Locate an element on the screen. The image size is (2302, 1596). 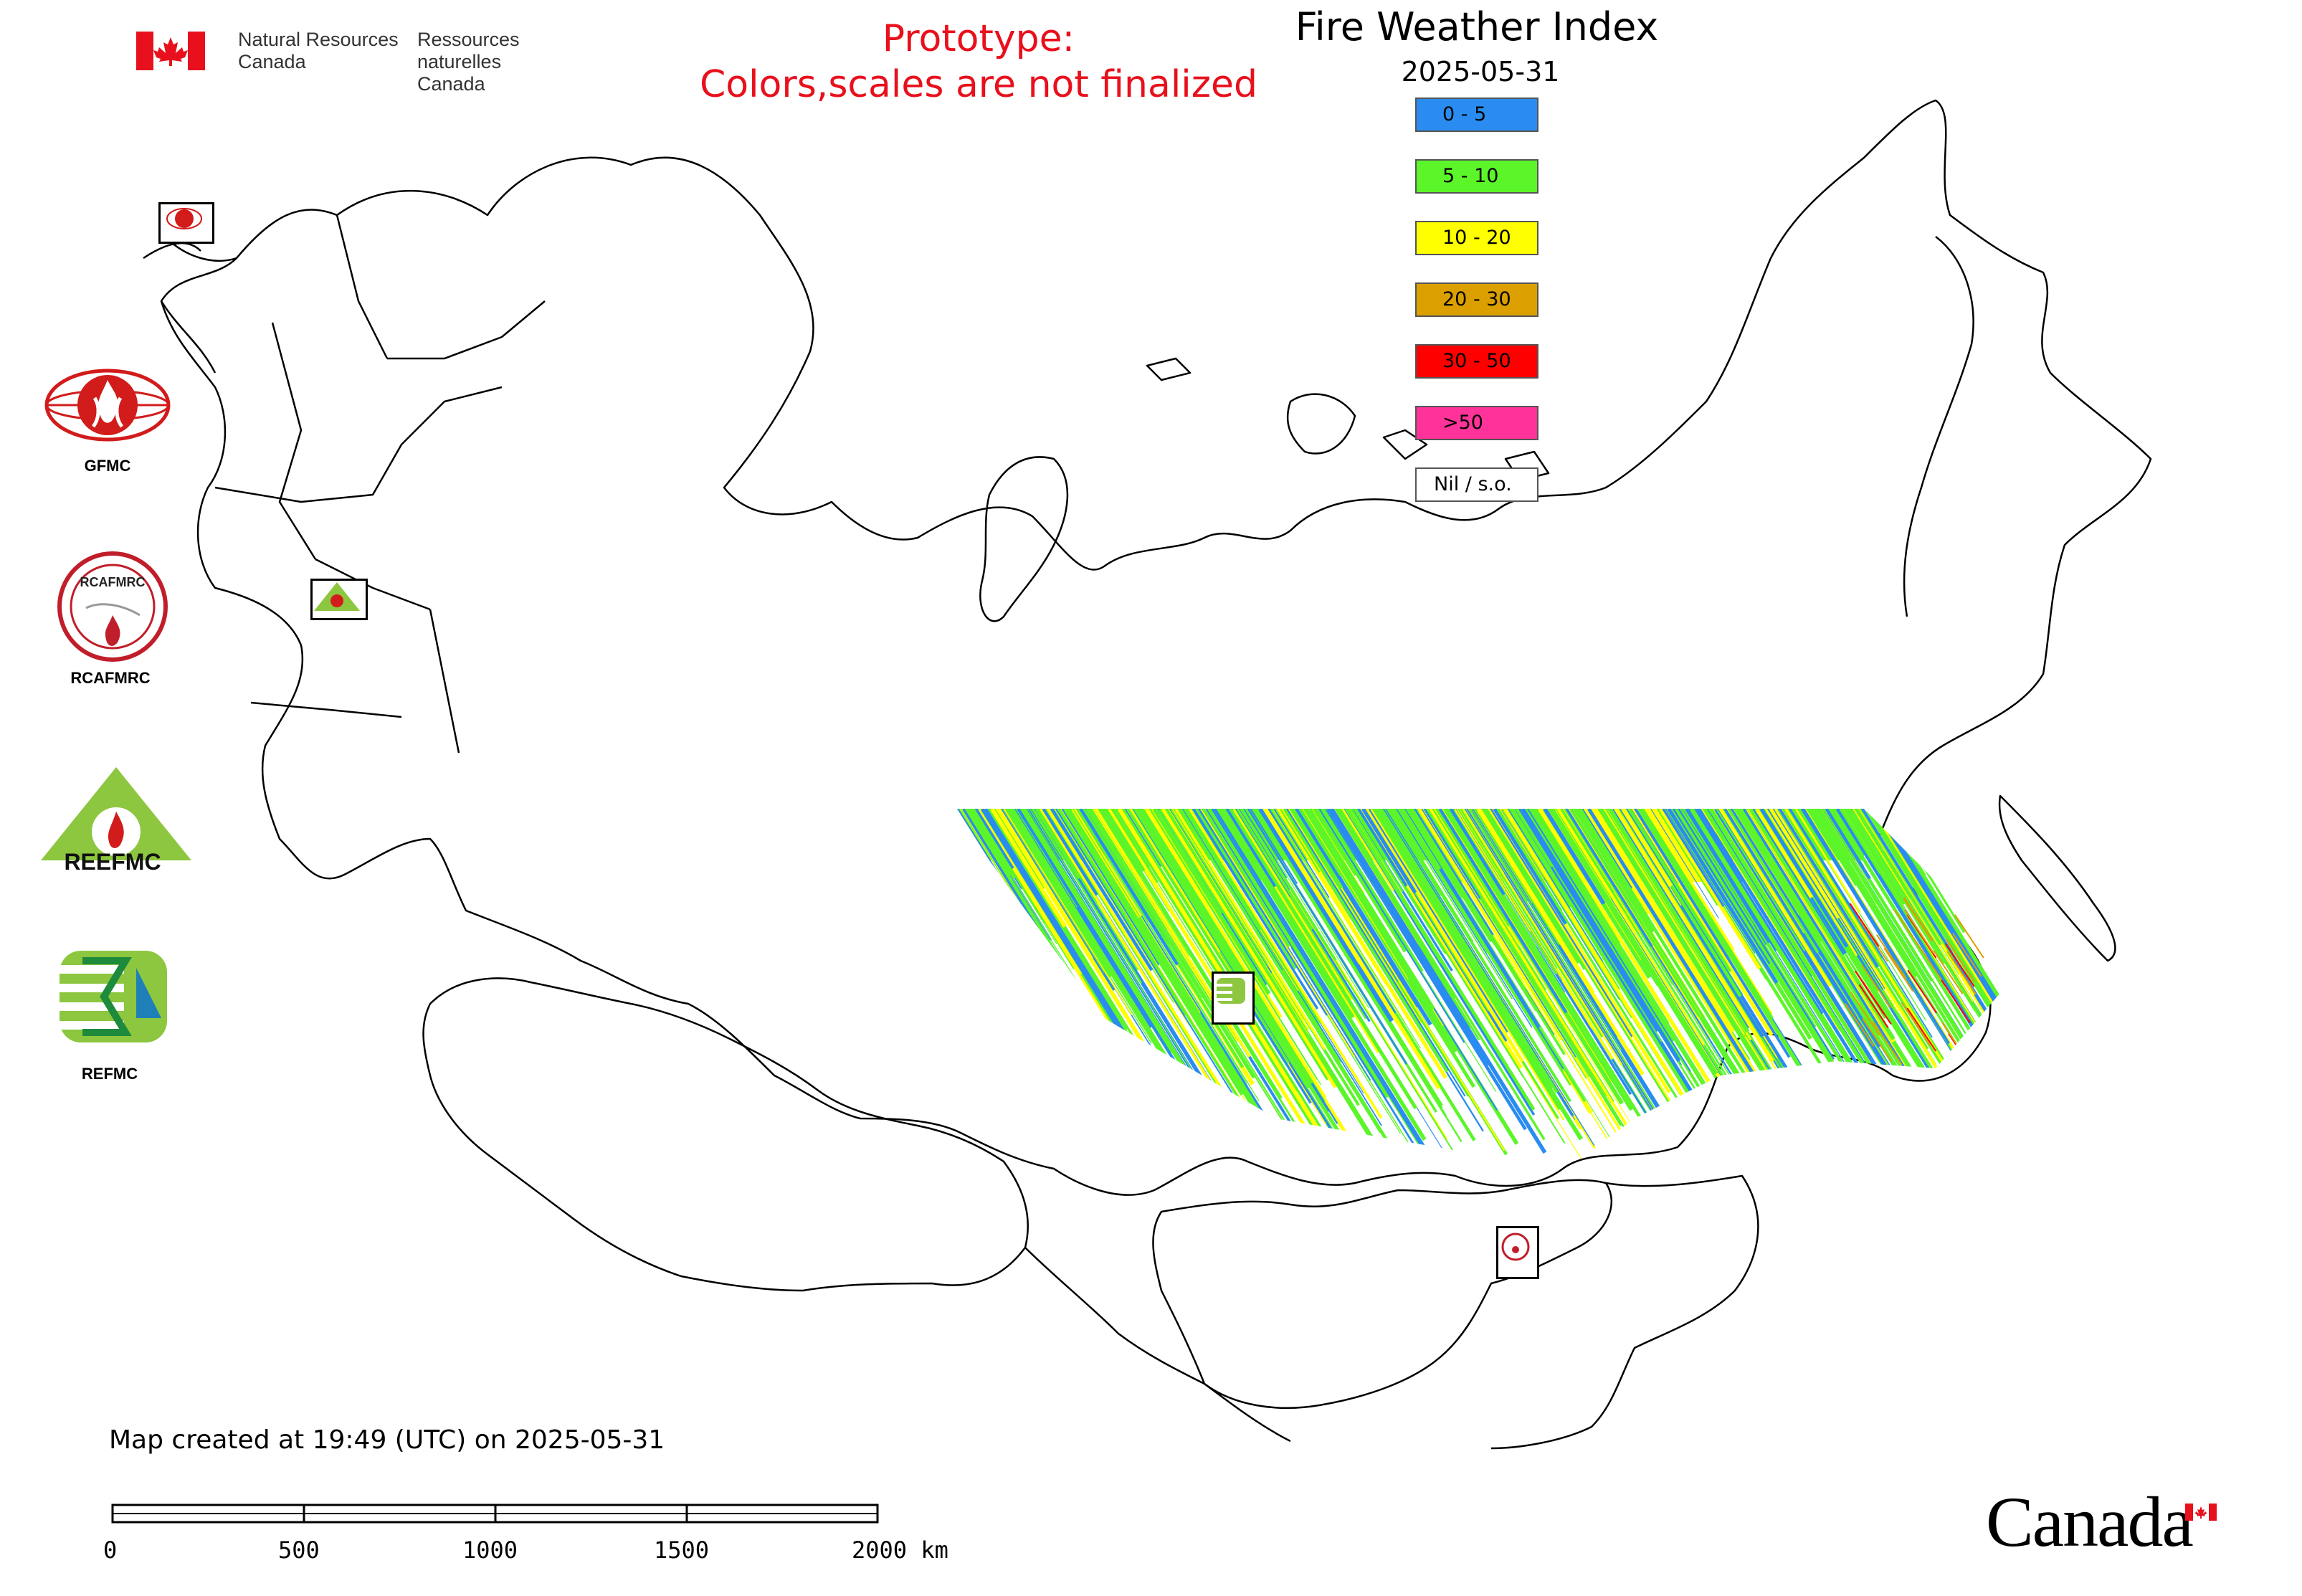
dept-name-en-line2: Canada is located at coordinates (272, 61).